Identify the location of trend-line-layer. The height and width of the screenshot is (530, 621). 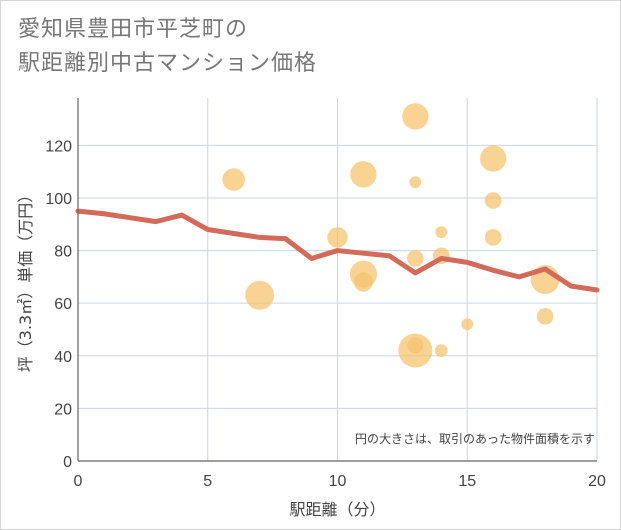
(337, 250).